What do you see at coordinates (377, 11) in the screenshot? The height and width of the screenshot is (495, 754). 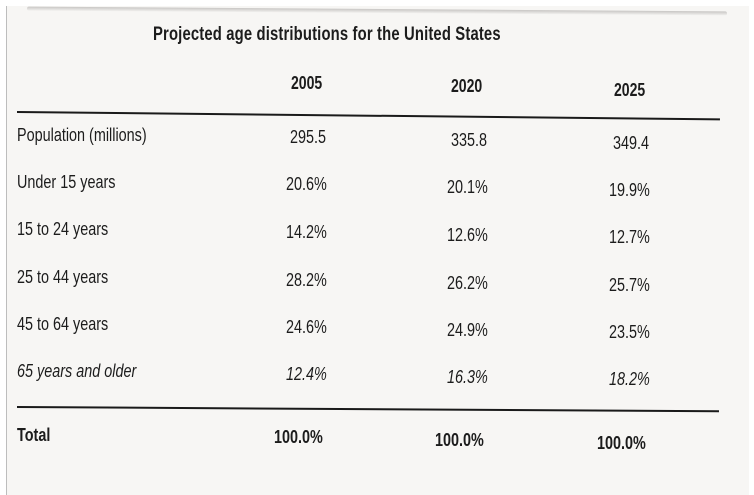 I see `page-top-edge` at bounding box center [377, 11].